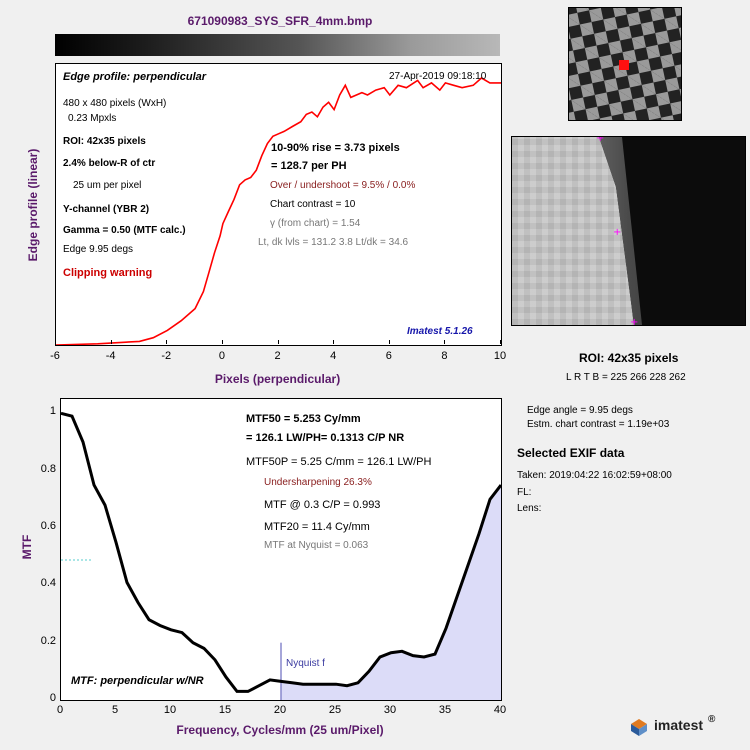  Describe the element at coordinates (170, 710) in the screenshot. I see `mtf-xtick-label: 10` at that location.